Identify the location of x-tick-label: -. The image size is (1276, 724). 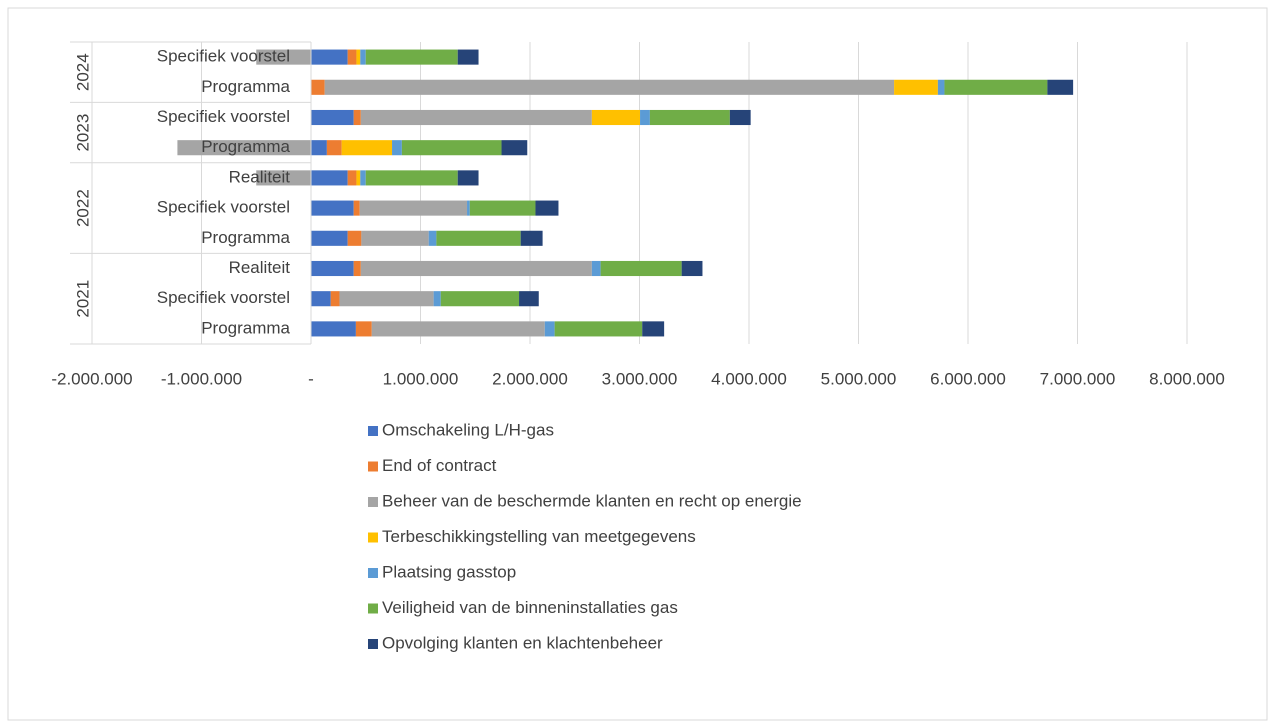
(311, 378).